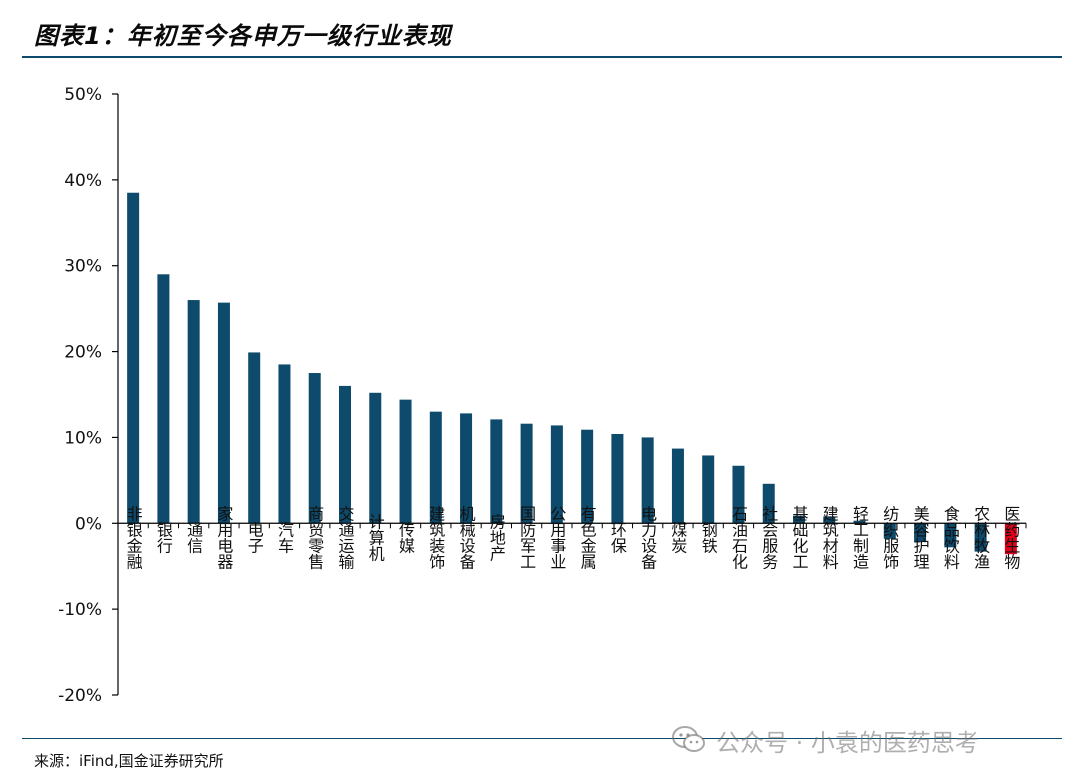  I want to click on category-label: 钢铁, so click(708, 537).